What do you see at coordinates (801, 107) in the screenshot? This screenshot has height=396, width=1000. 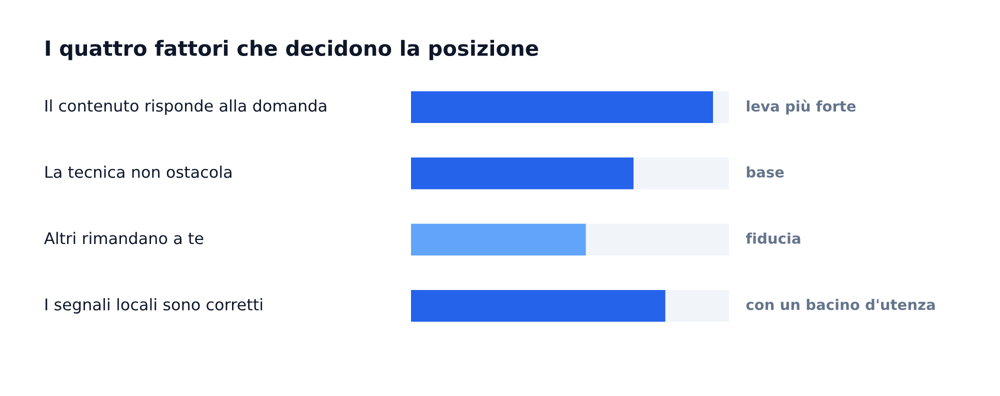 I see `text: leva più forte` at bounding box center [801, 107].